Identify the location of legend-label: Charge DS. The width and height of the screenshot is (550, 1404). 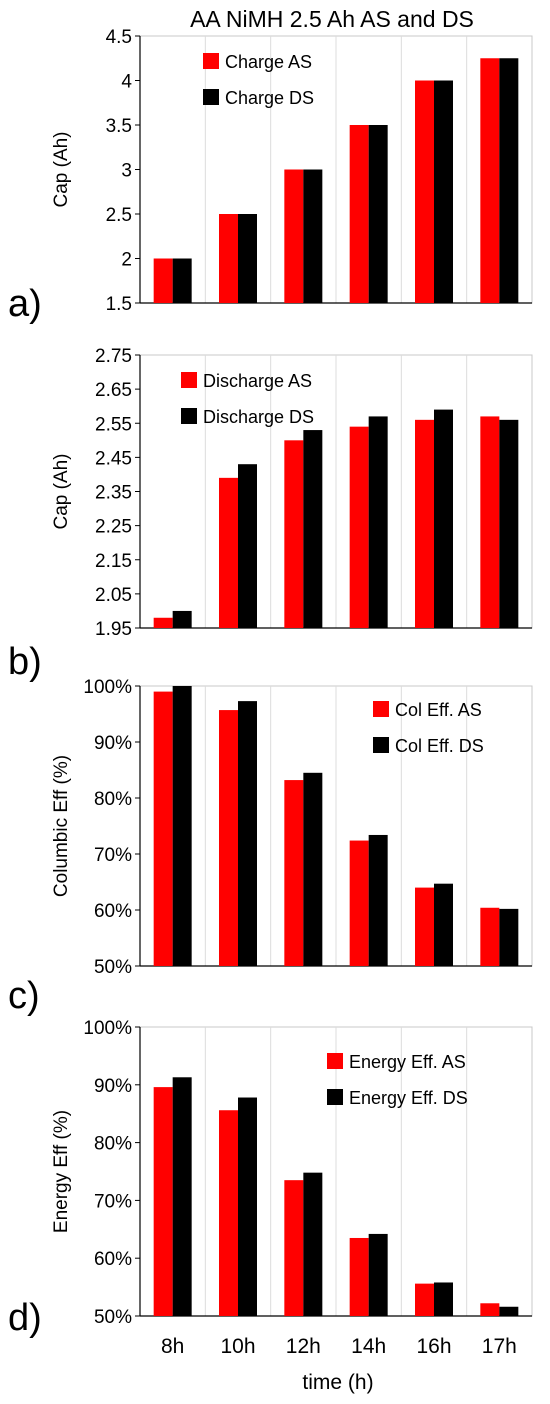
(269, 98).